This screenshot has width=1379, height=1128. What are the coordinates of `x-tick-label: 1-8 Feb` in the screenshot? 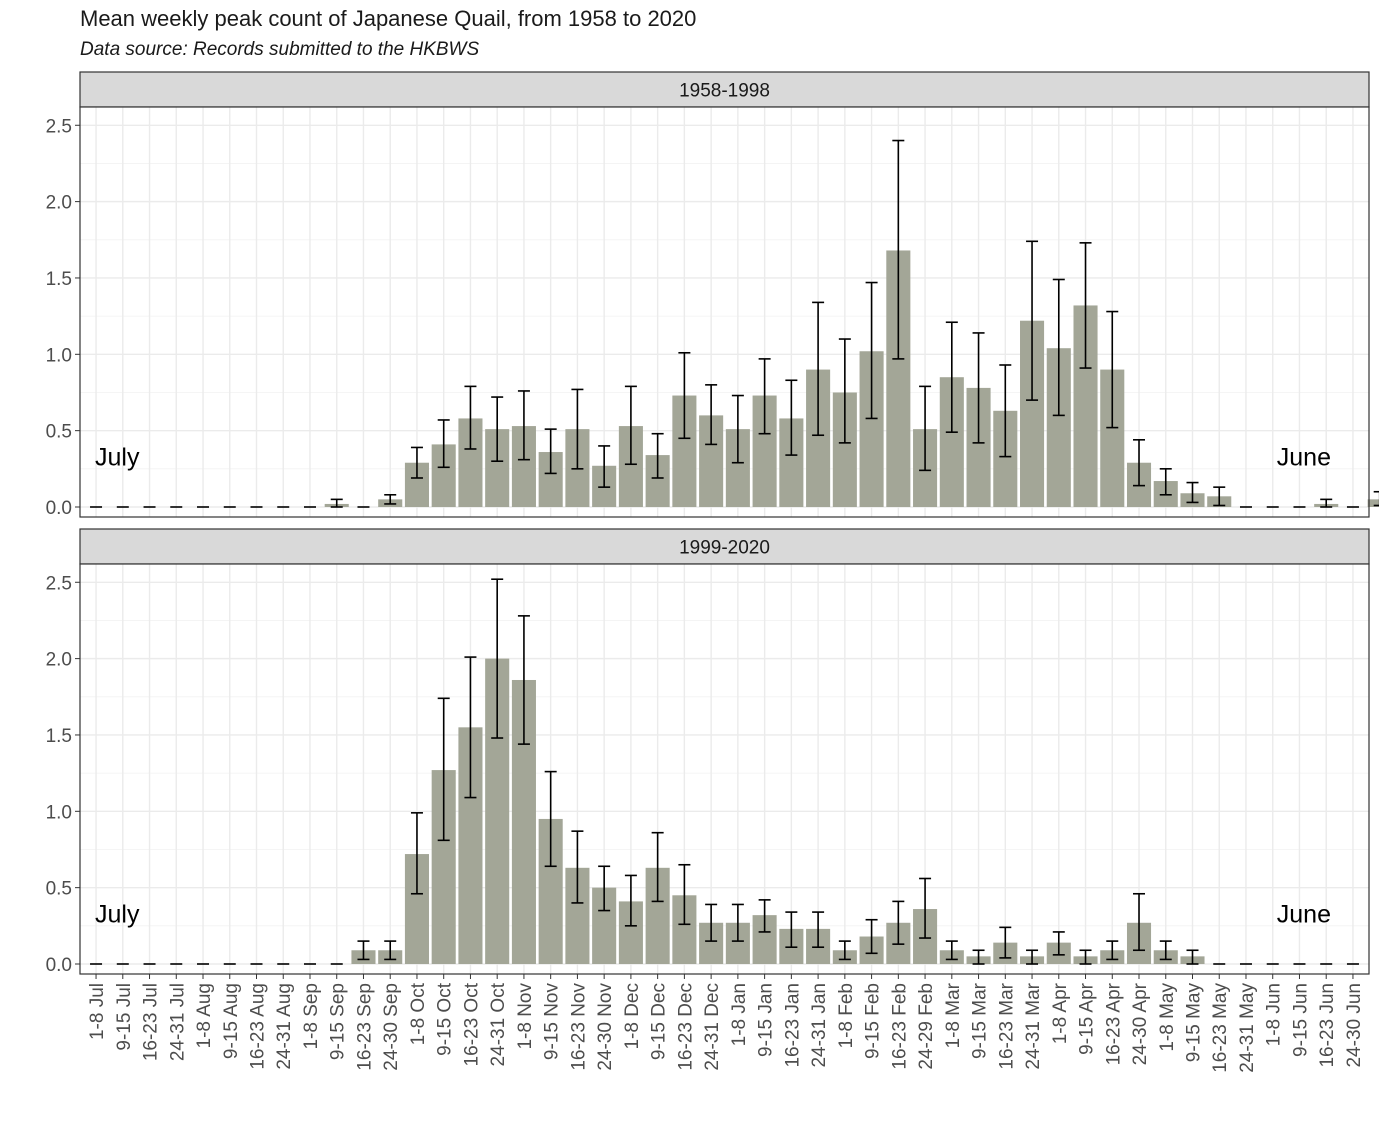 It's located at (846, 1015).